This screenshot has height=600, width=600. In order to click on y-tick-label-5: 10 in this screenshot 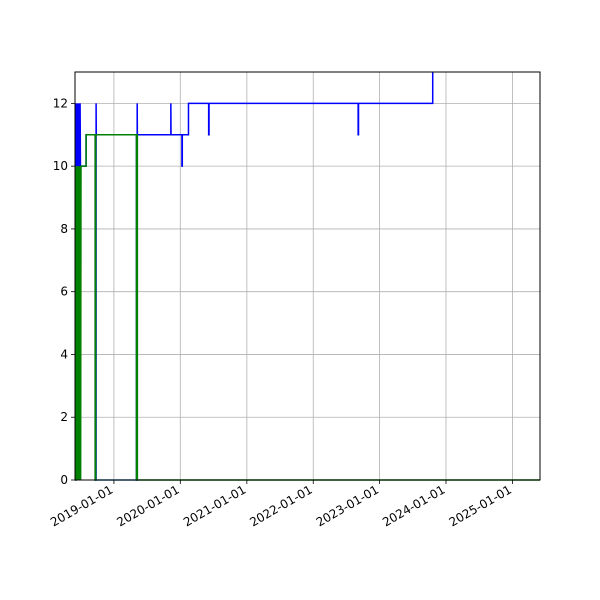, I will do `click(60, 166)`.